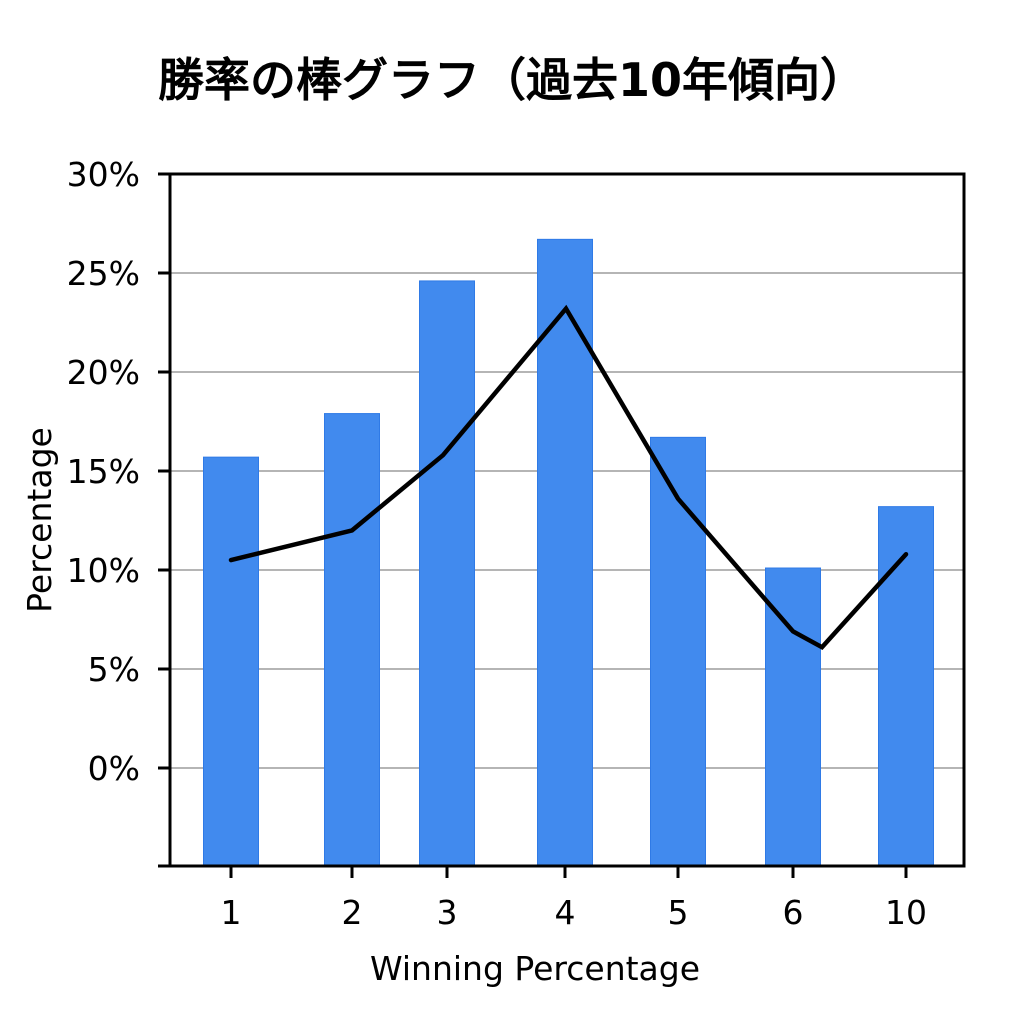 Image resolution: width=1024 pixels, height=1024 pixels. Describe the element at coordinates (565, 912) in the screenshot. I see `x-tick-label: 4` at that location.